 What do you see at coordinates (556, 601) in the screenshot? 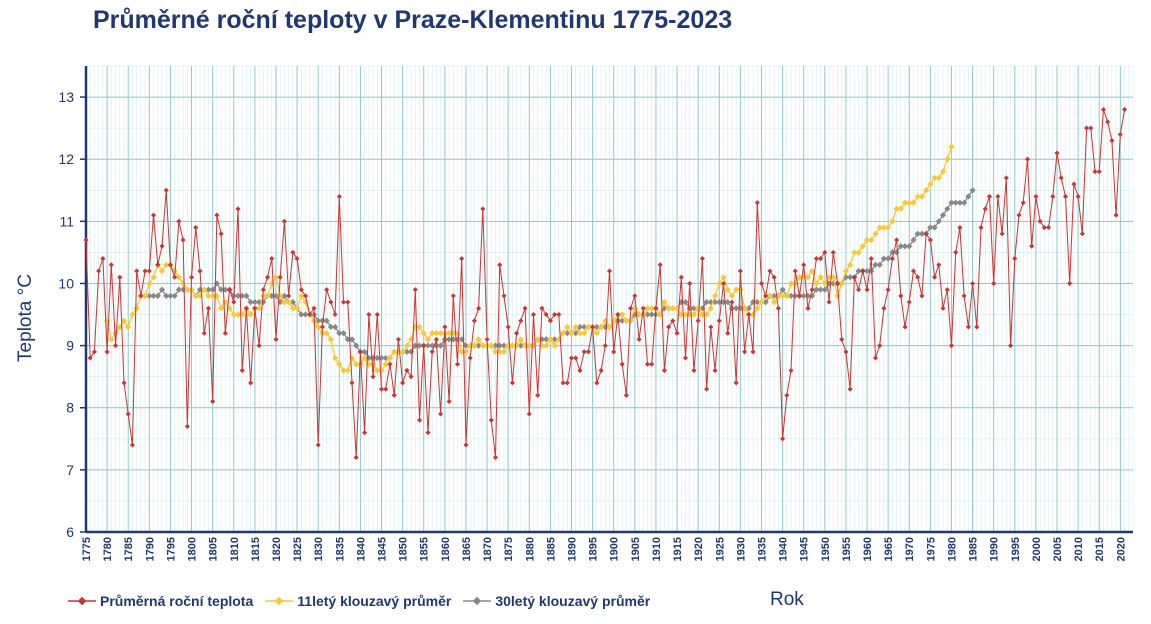
I see `legend-item-30yr: 30letý klouzavý průměr` at bounding box center [556, 601].